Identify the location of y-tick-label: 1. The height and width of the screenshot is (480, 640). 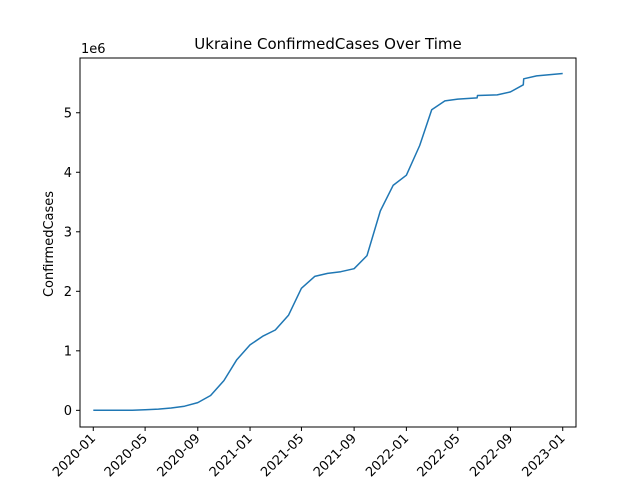
(68, 351).